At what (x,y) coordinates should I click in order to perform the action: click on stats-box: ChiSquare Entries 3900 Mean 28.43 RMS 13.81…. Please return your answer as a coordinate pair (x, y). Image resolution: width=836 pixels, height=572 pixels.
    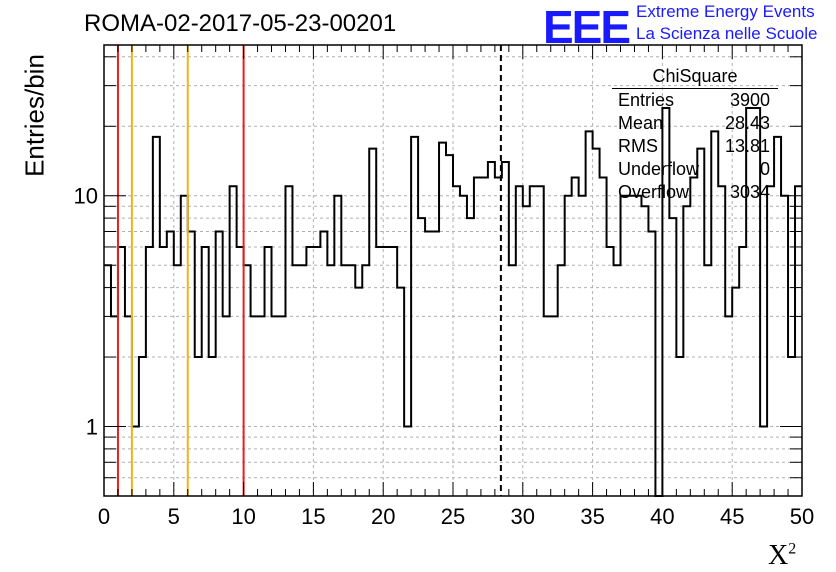
    Looking at the image, I should click on (695, 135).